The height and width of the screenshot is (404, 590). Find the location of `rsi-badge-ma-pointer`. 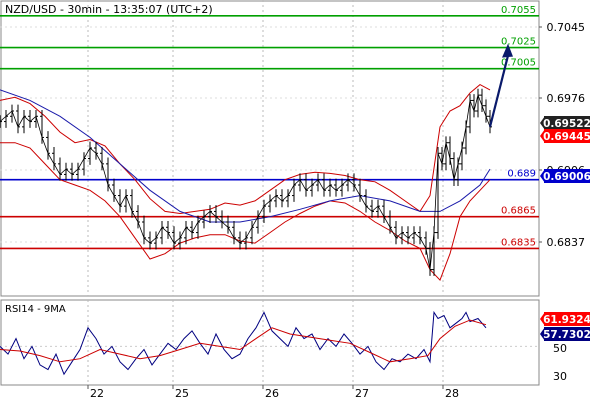

rsi-badge-ma-pointer is located at coordinates (542, 319).